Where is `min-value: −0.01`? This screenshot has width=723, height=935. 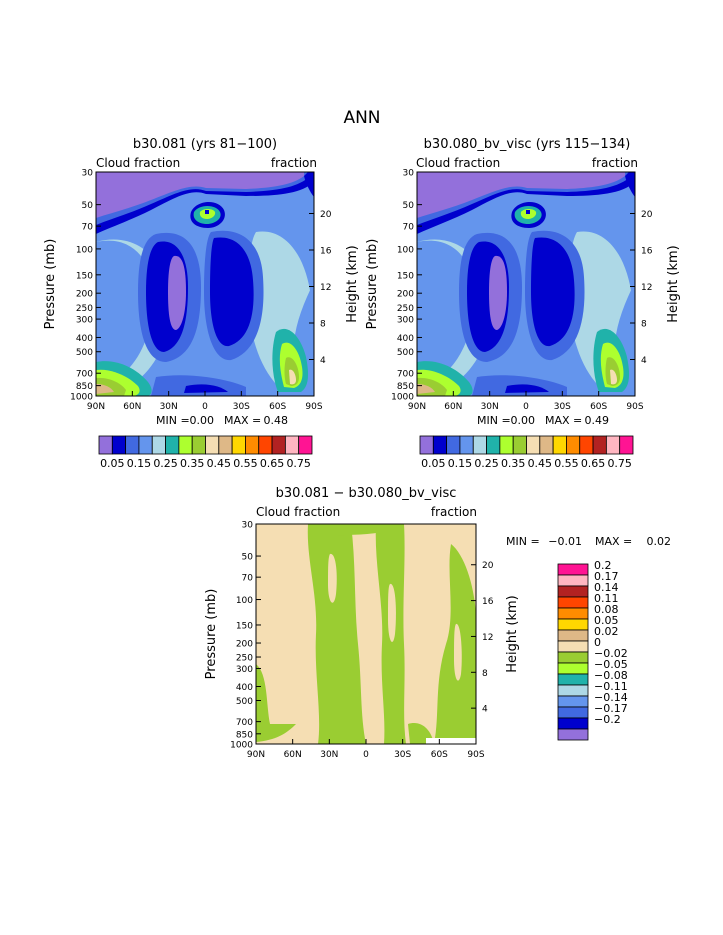 min-value: −0.01 is located at coordinates (565, 541).